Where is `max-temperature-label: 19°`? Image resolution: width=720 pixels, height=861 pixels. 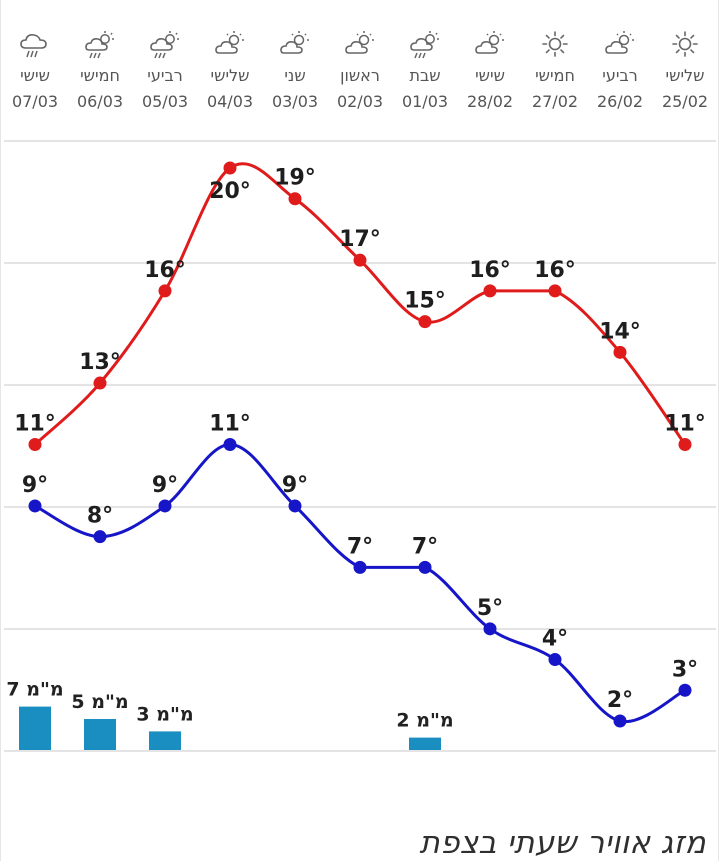
max-temperature-label: 19° is located at coordinates (295, 178).